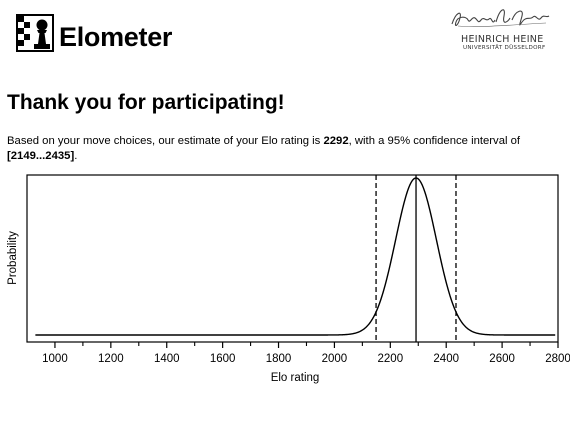  Describe the element at coordinates (306, 359) in the screenshot. I see `x-axis-tick-labels: 1000 1200 1400 1600 1800 2000 2200 2400 2600 2800` at that location.